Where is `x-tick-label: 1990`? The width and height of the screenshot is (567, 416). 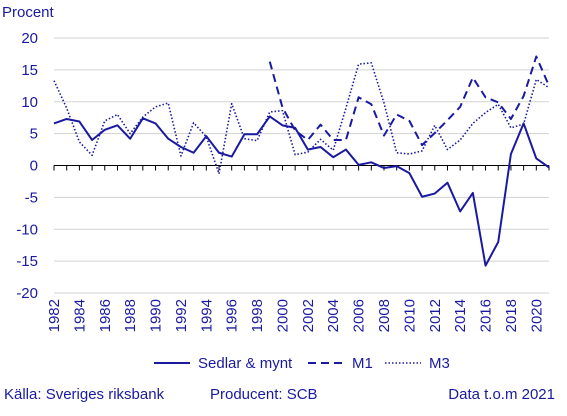 x-tick-label: 1990 is located at coordinates (156, 315).